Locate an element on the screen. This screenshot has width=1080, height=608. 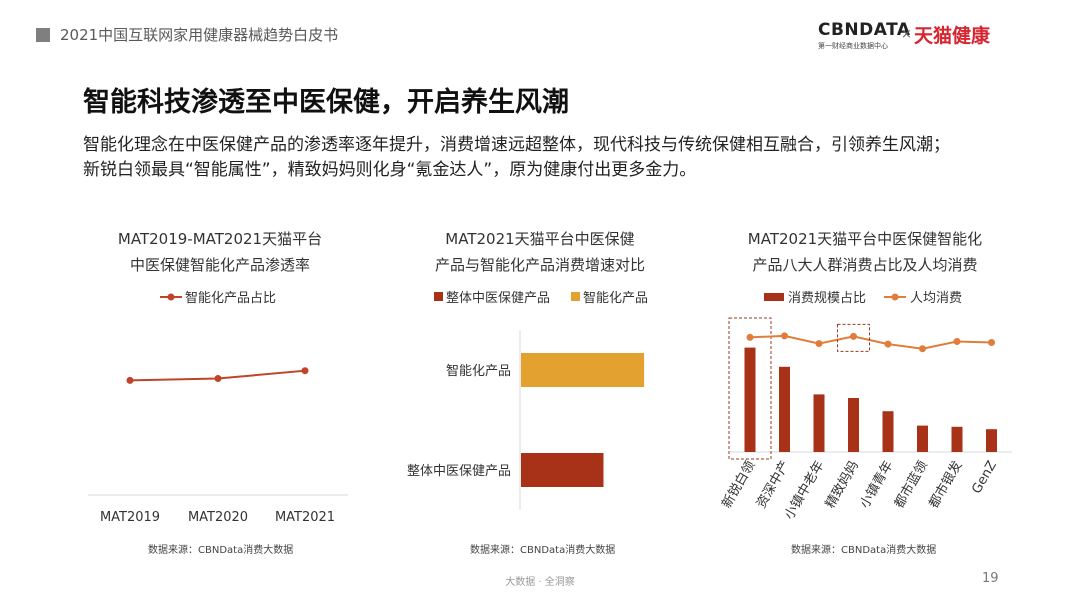
bar-smart is located at coordinates (583, 370).